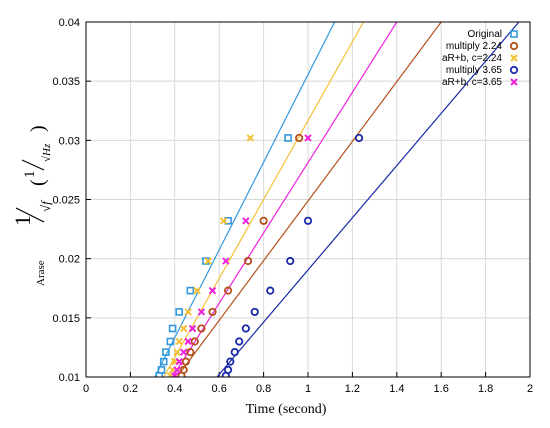 The width and height of the screenshot is (550, 428). I want to click on series-original, so click(223, 255).